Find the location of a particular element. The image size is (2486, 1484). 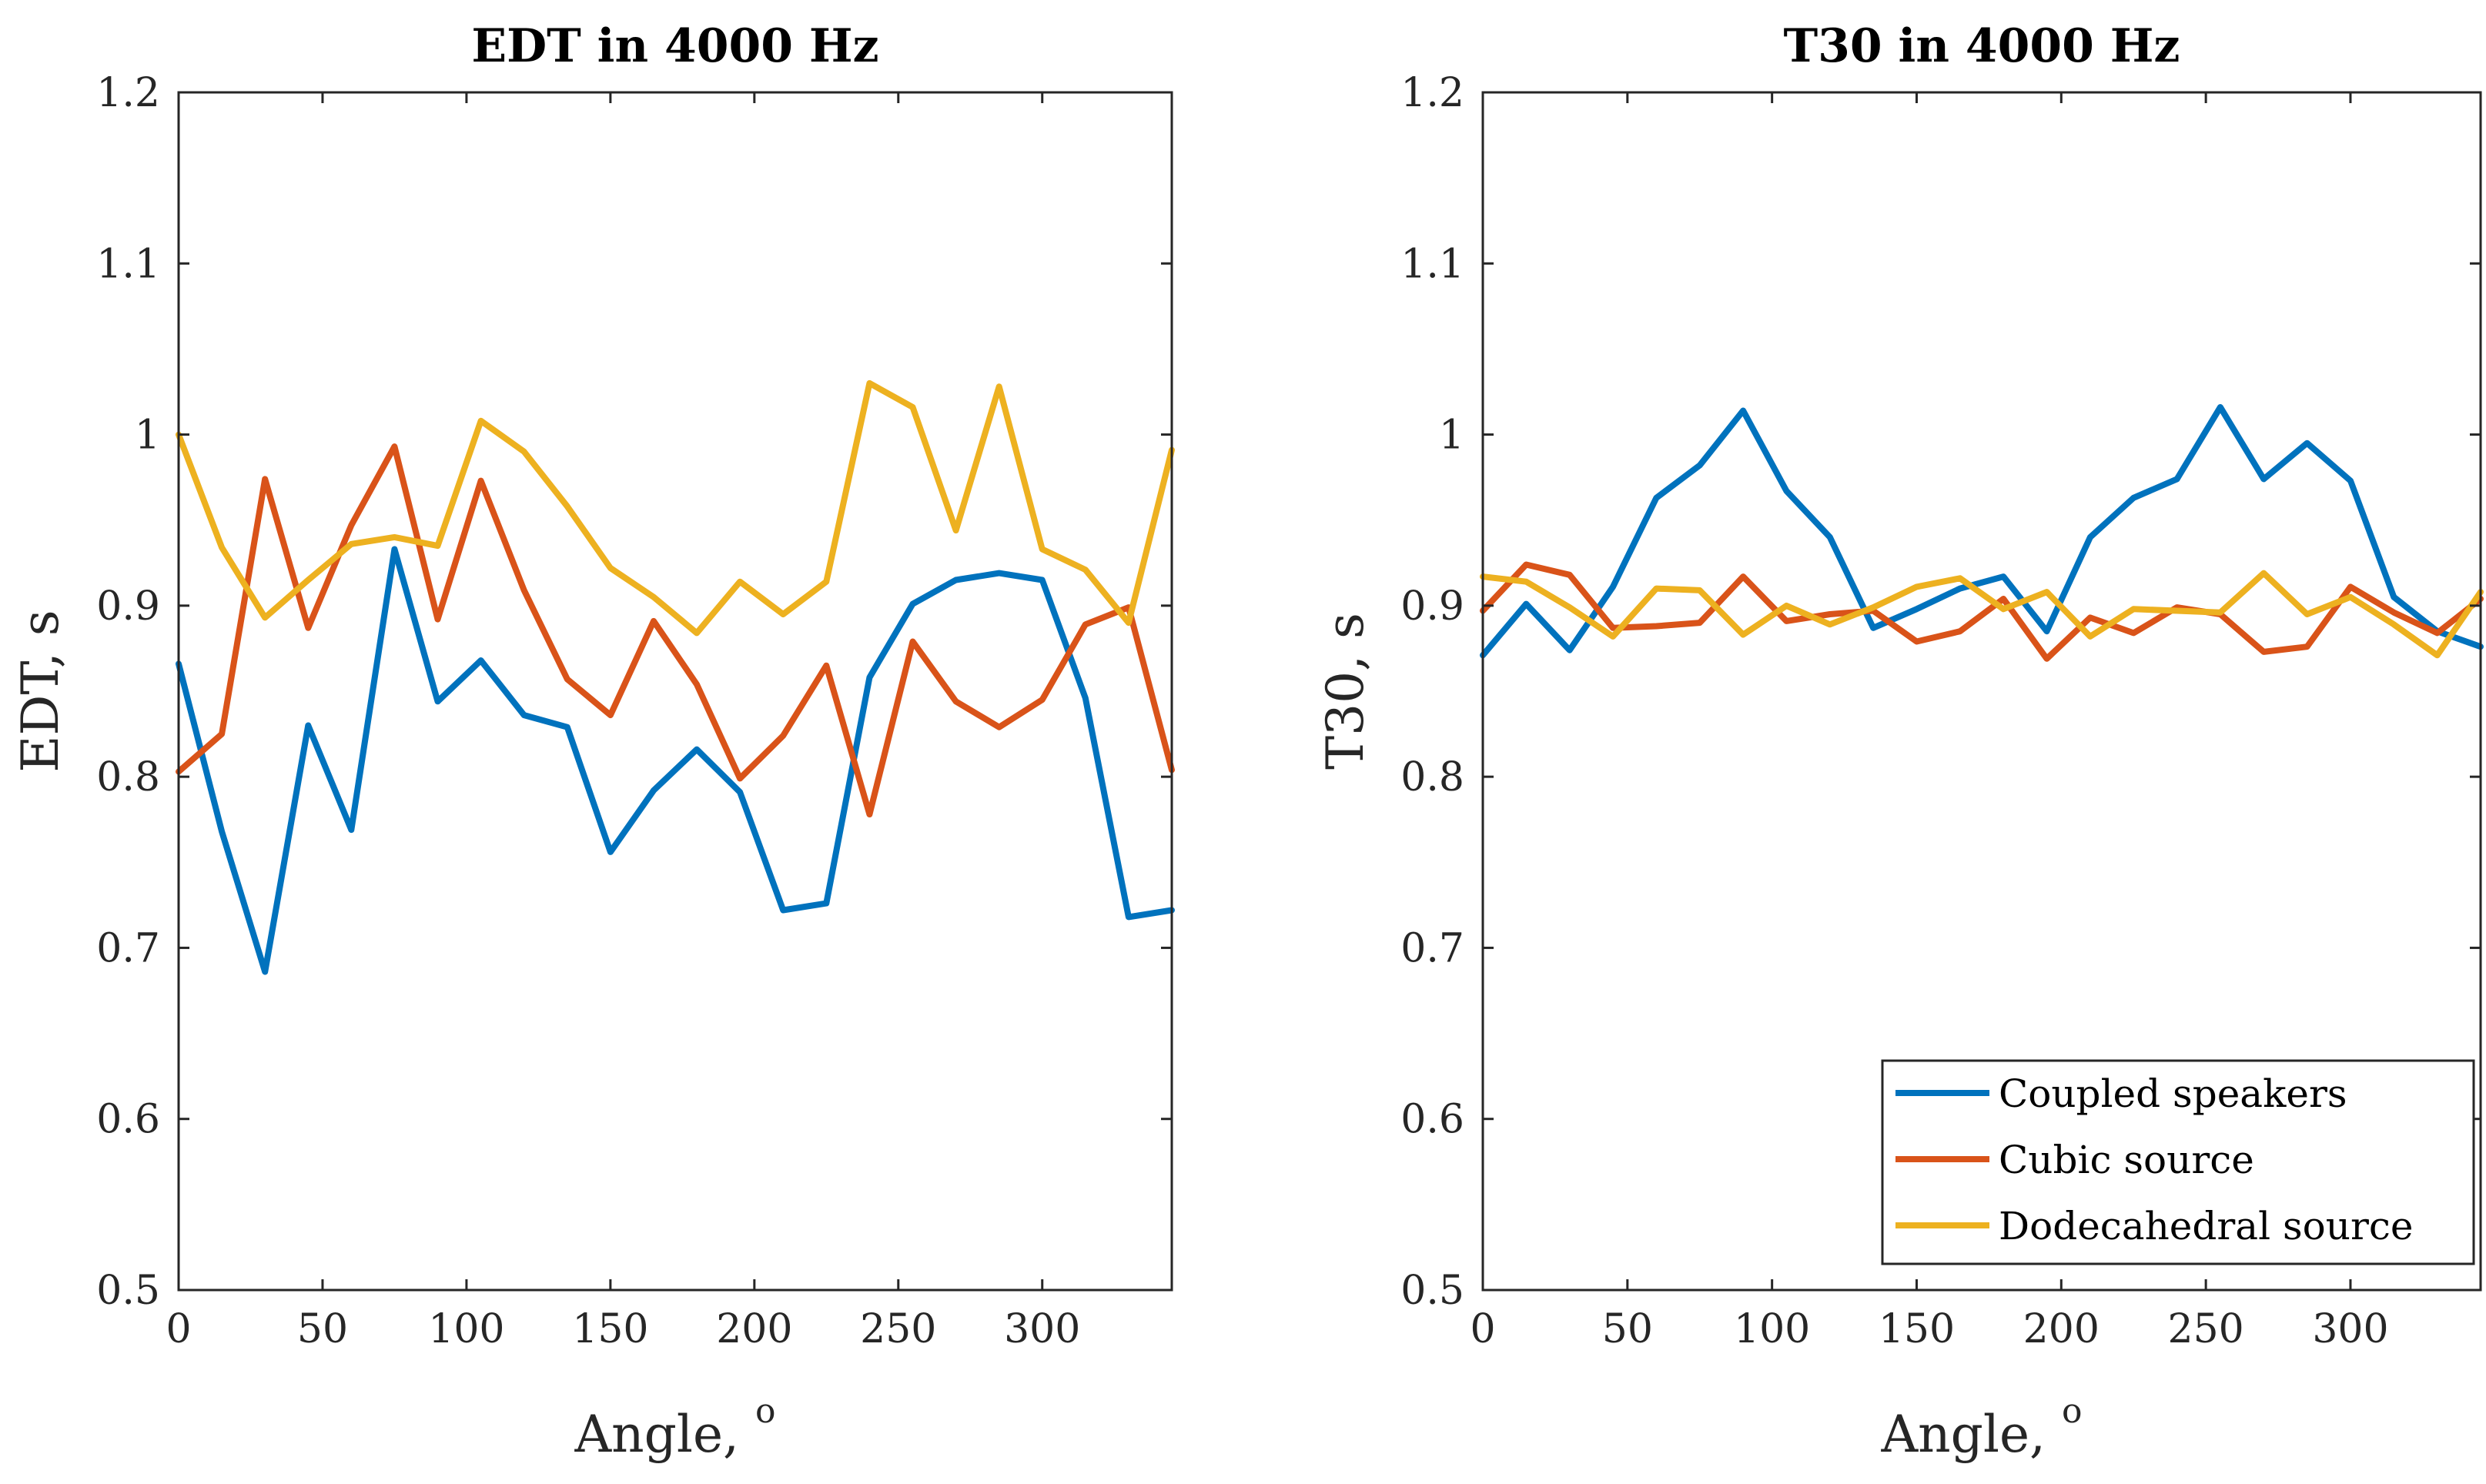

t30-x-axis-label-sup: o is located at coordinates (2072, 1411).